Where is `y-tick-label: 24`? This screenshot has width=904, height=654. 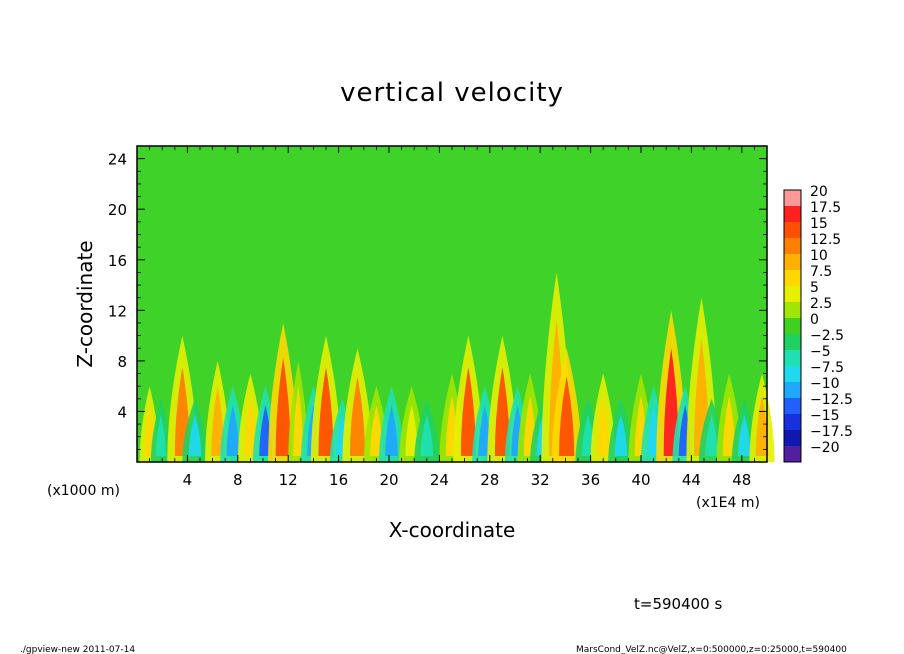
y-tick-label: 24 is located at coordinates (117, 160).